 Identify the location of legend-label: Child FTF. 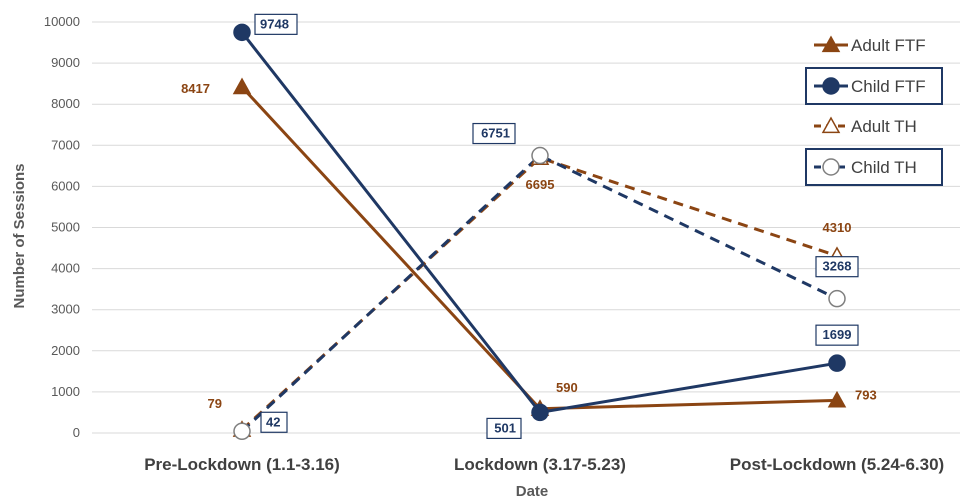
(888, 86).